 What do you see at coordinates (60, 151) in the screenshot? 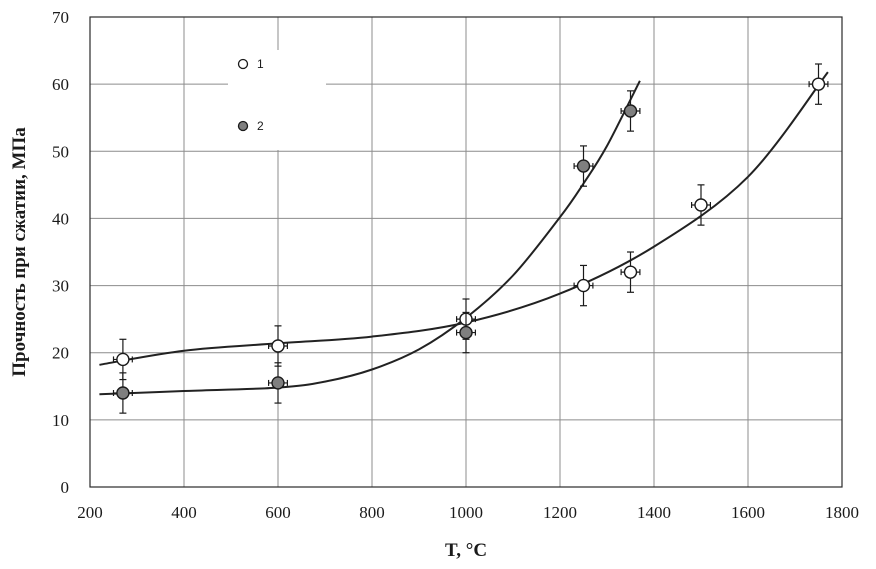
I see `y-tick-label: 50` at bounding box center [60, 151].